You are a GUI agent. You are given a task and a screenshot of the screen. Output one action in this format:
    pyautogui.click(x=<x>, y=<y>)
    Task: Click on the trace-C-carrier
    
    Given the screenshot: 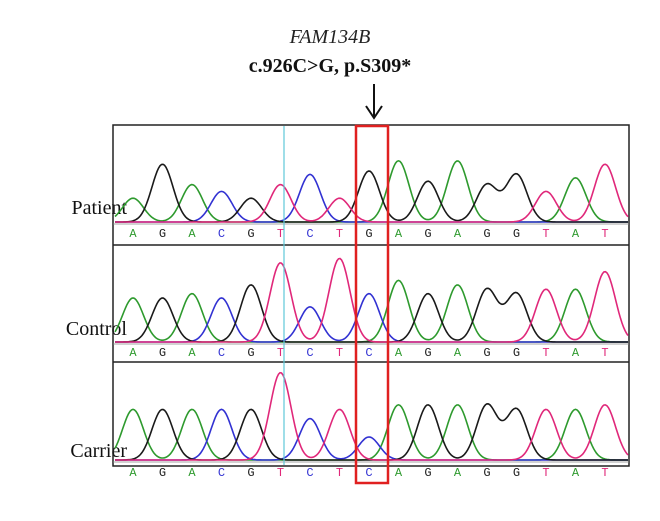 What is the action you would take?
    pyautogui.click(x=371, y=434)
    